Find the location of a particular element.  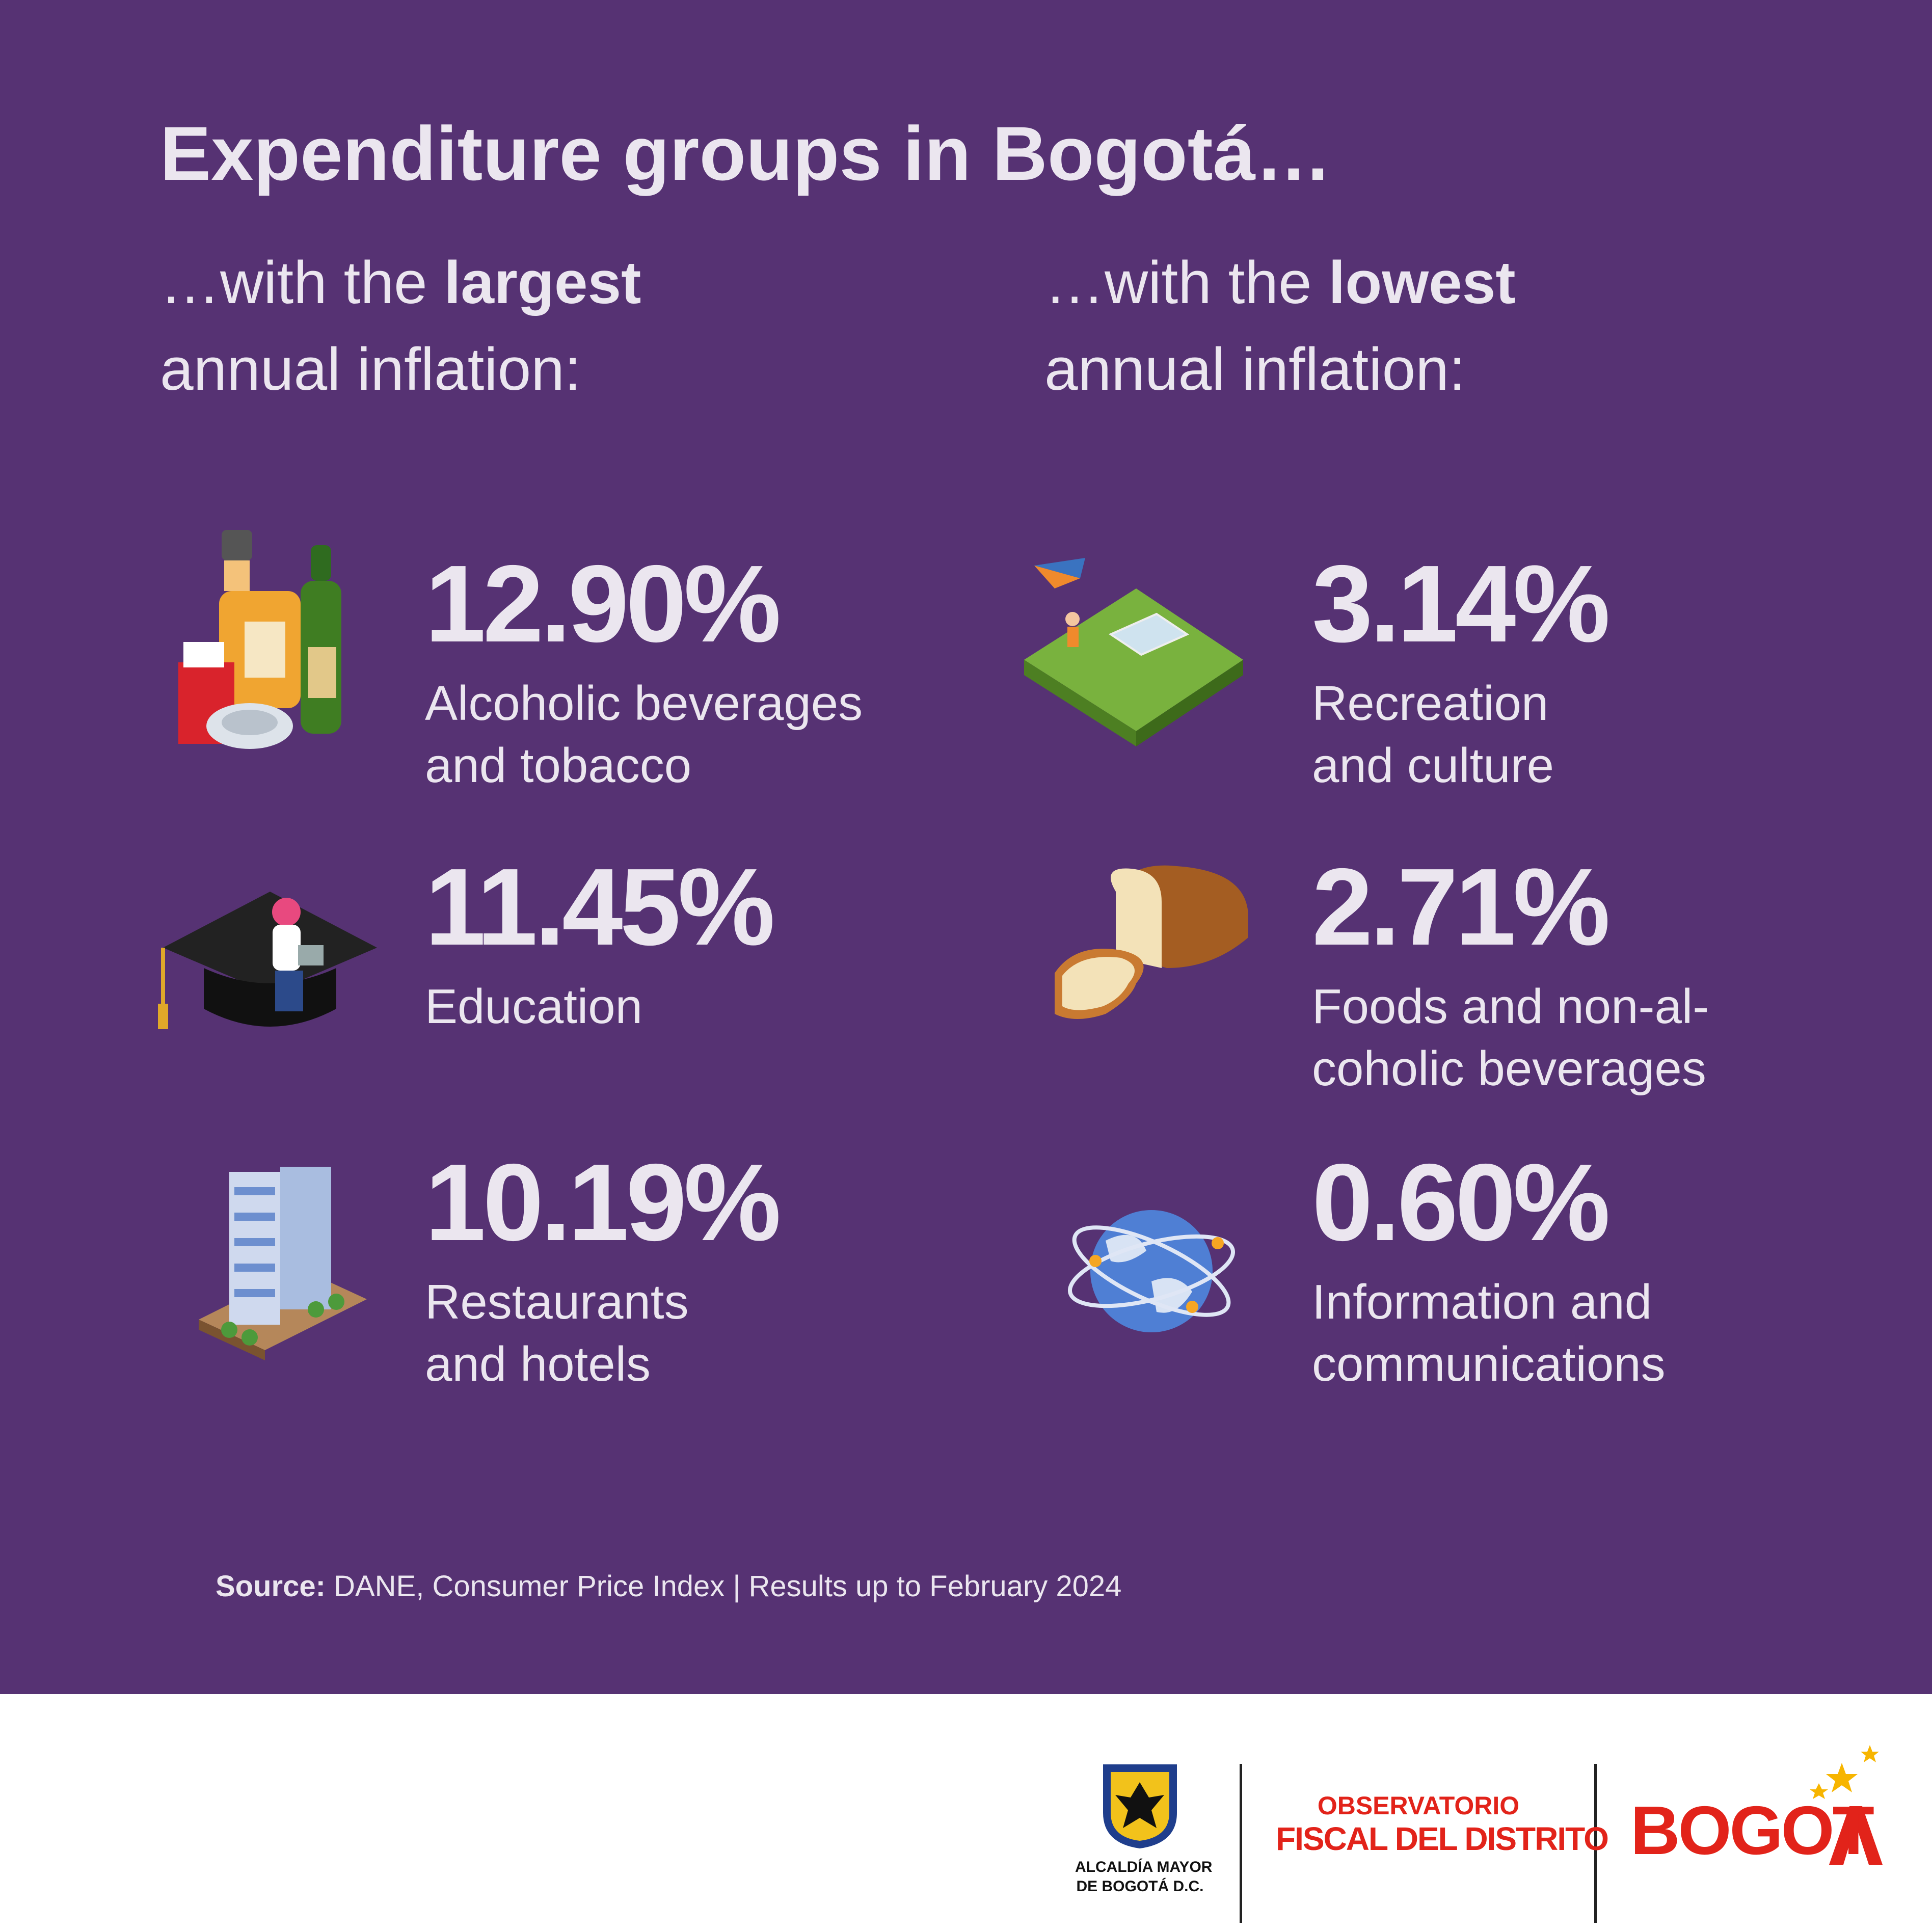

group-label: Foods and non-al- is located at coordinates (1510, 1007).